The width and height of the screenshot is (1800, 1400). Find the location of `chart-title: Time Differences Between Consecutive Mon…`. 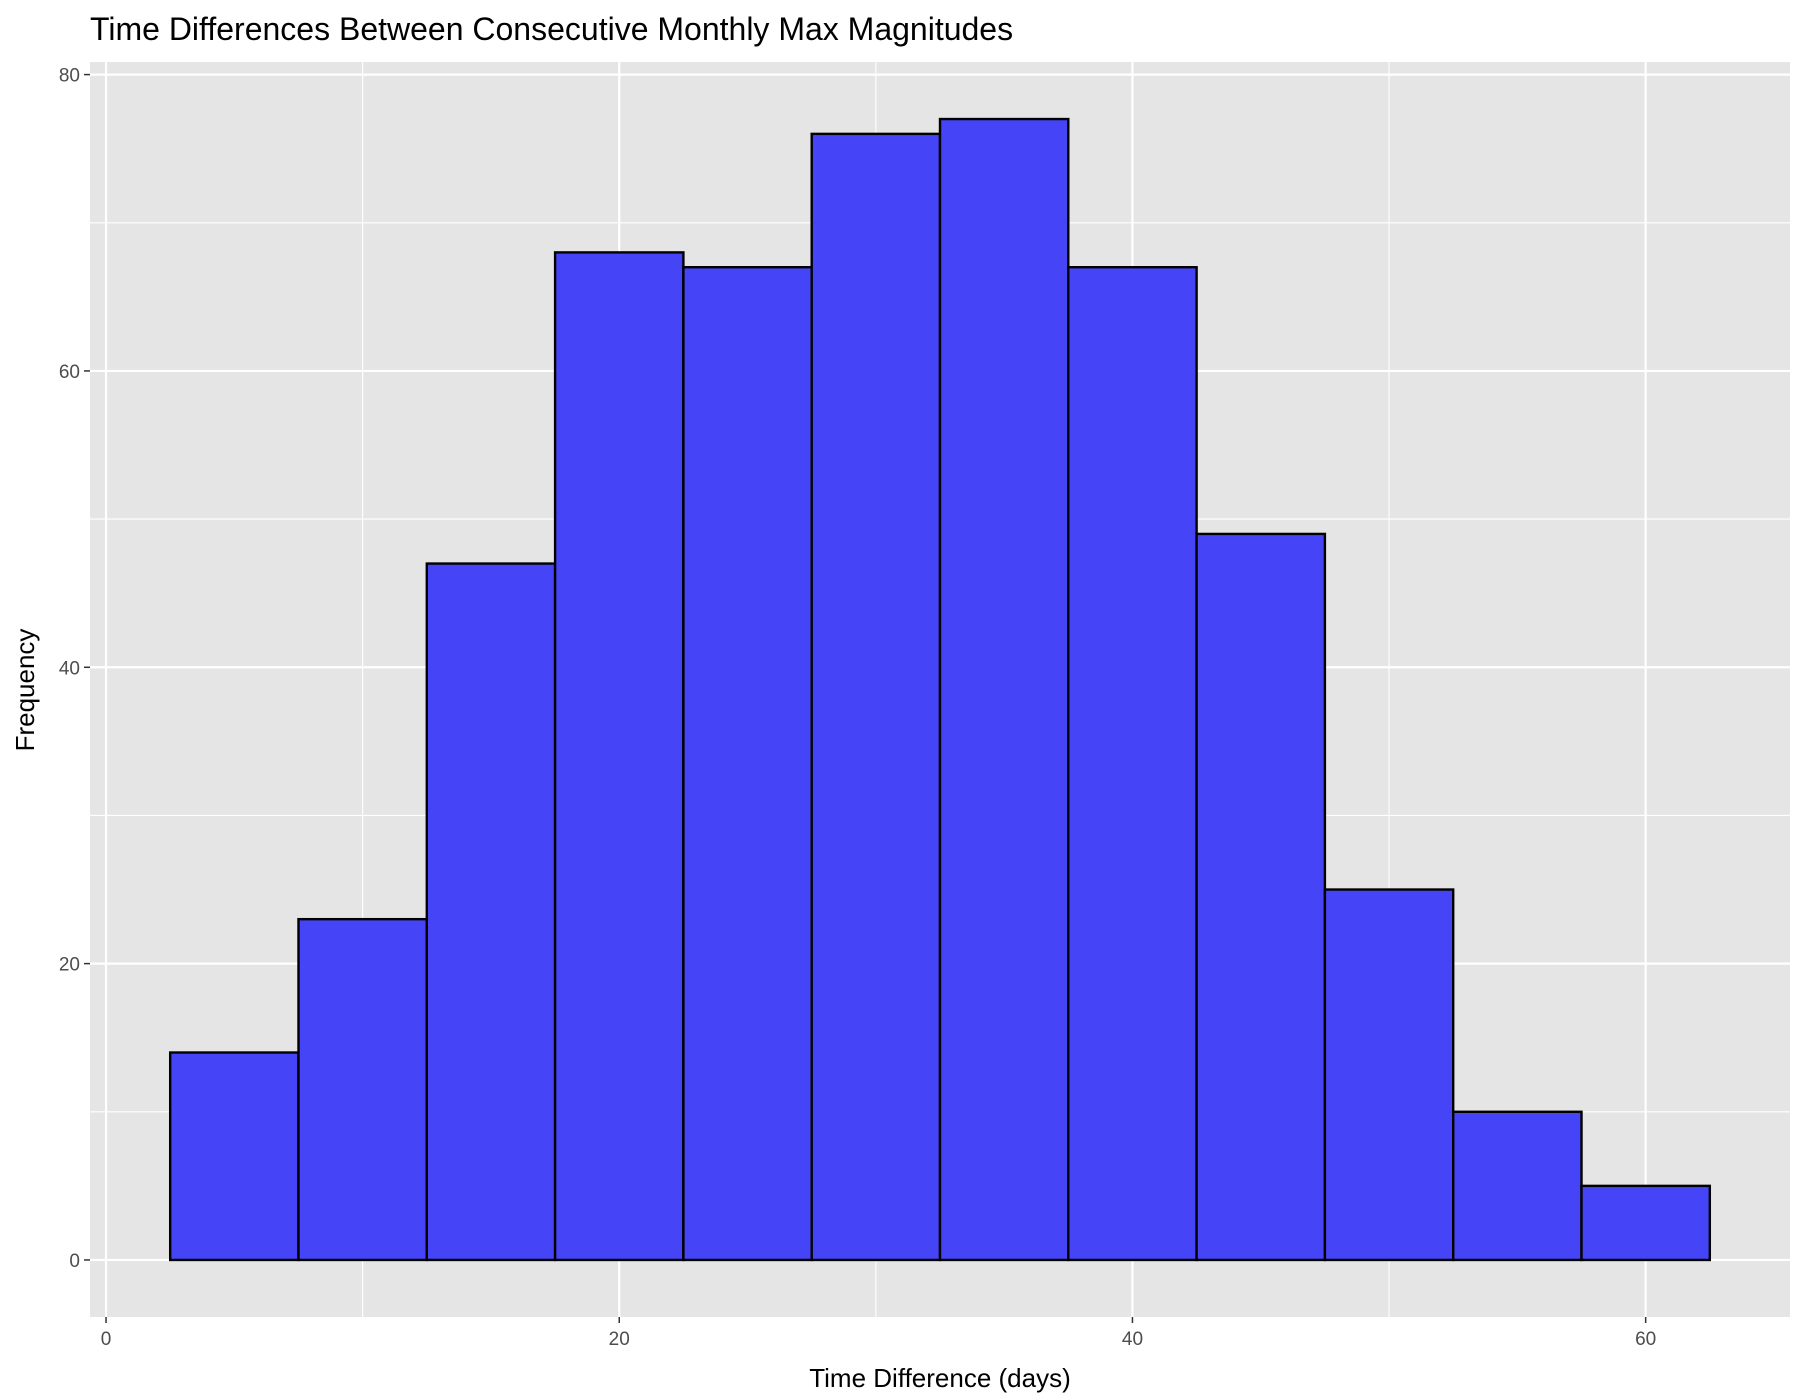

chart-title: Time Differences Between Consecutive Mon… is located at coordinates (551, 29).